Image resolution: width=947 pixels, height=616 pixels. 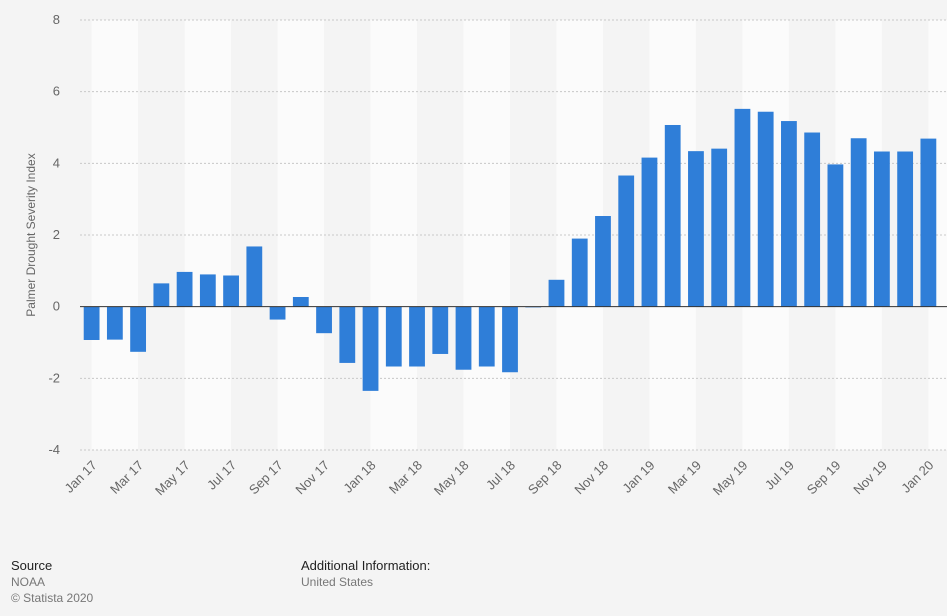 What do you see at coordinates (52, 582) in the screenshot?
I see `source-block: Source NOAA © Statista 2020` at bounding box center [52, 582].